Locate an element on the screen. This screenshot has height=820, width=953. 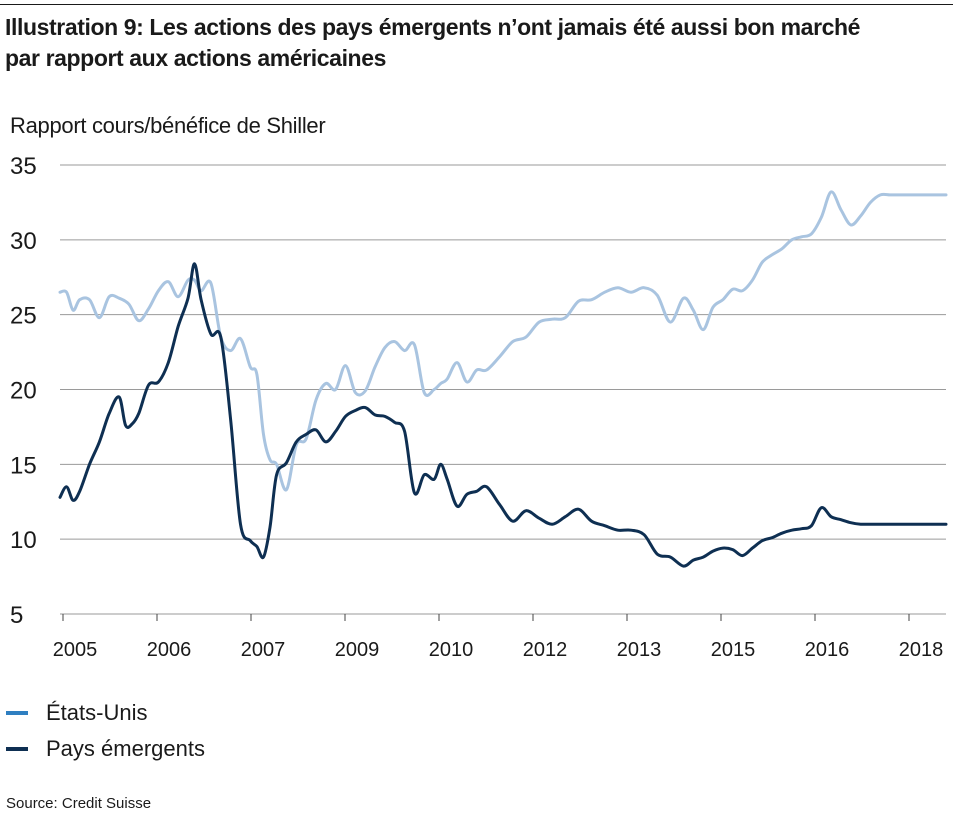
legend-label-em: Pays émergents is located at coordinates (125, 748).